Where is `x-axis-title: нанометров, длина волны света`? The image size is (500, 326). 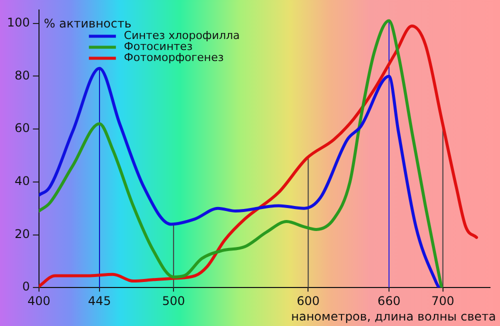
x-axis-title: нанометров, длина волны света is located at coordinates (393, 317).